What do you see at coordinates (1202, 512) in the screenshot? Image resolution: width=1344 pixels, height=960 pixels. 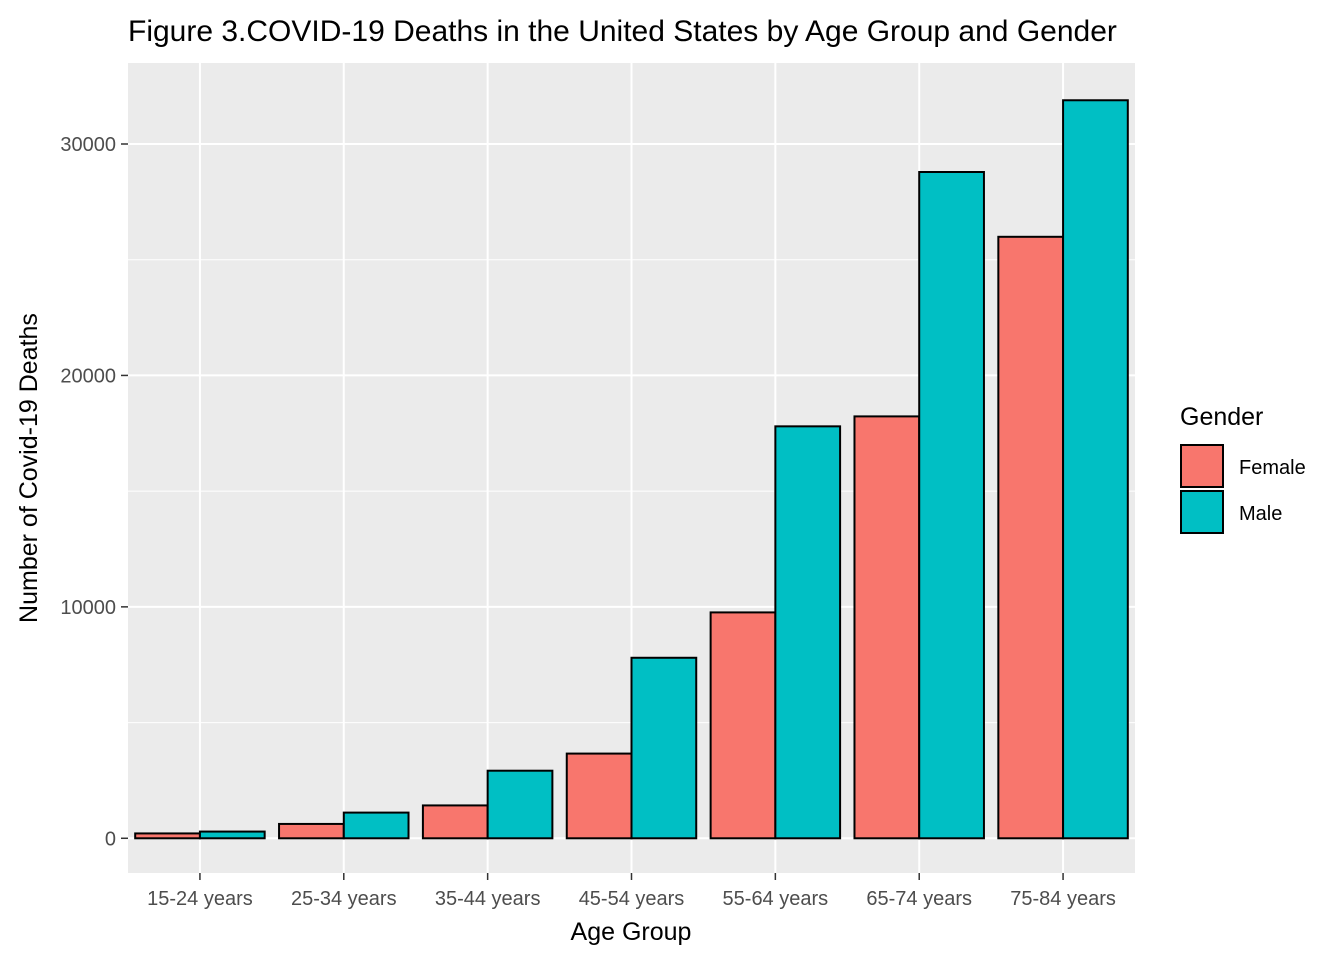 I see `legend-key-male` at bounding box center [1202, 512].